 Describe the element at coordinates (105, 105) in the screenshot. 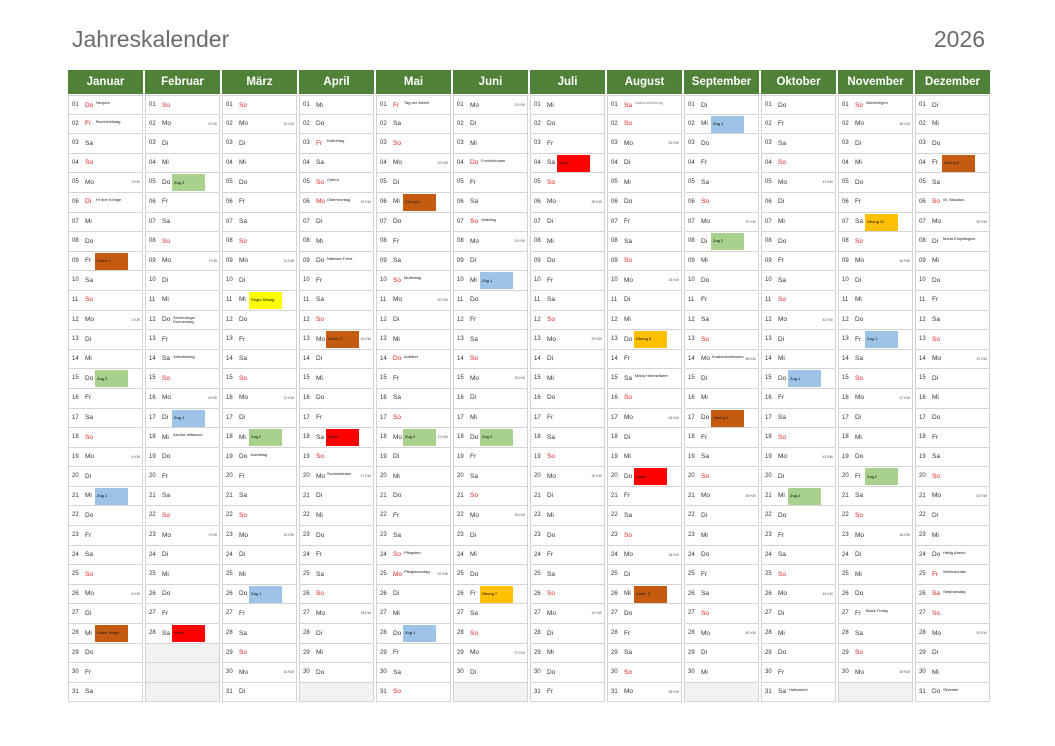

I see `day-cell: 01 Do Neujahr` at that location.